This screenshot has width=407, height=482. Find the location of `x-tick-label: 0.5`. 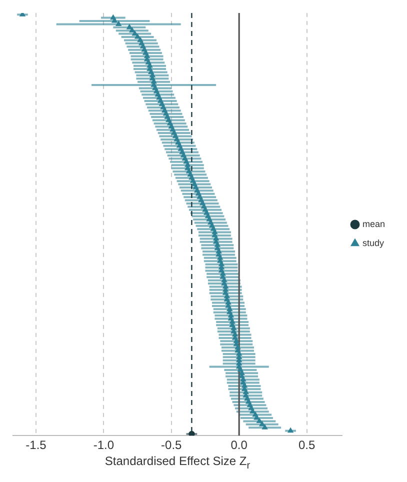

x-tick-label: 0.5 is located at coordinates (307, 445).